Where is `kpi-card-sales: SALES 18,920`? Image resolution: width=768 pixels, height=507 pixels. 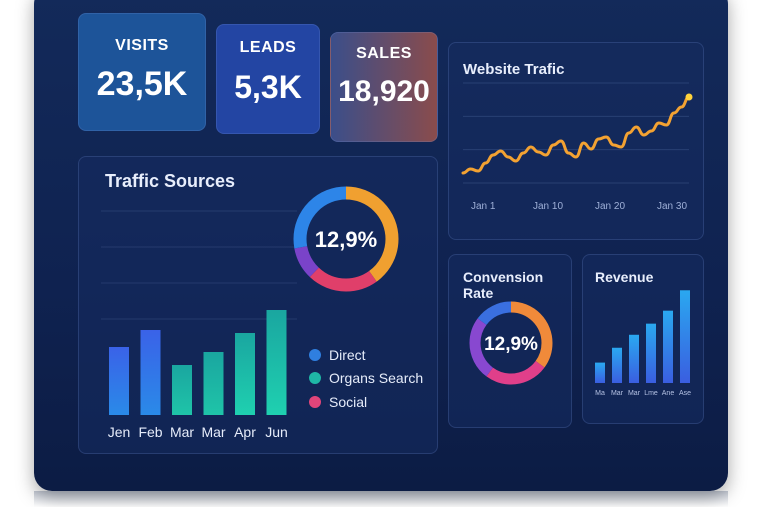 kpi-card-sales: SALES 18,920 is located at coordinates (384, 87).